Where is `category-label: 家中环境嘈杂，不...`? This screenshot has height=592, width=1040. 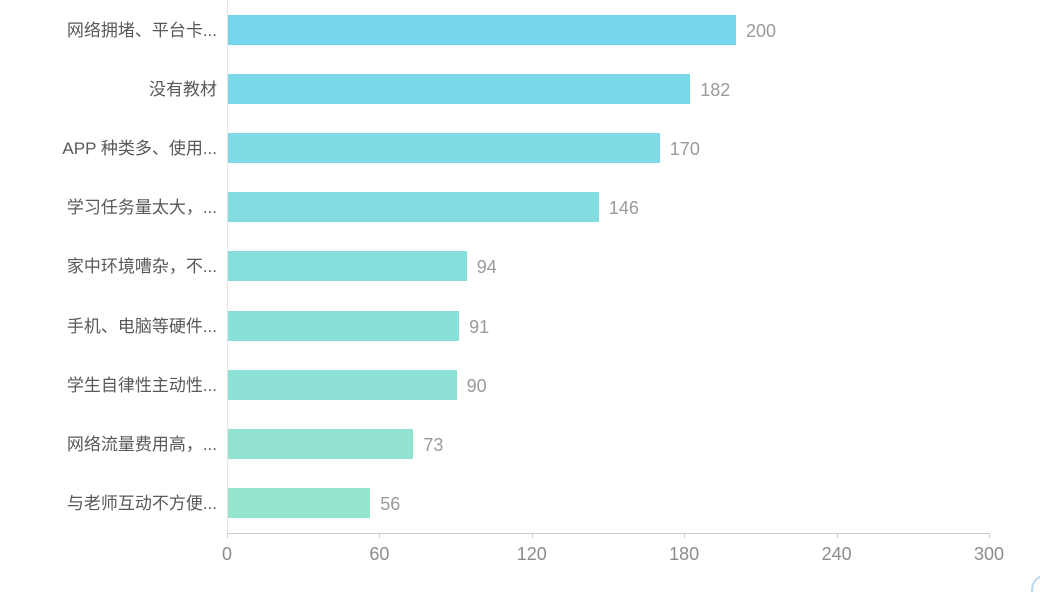 category-label: 家中环境嘈杂，不... is located at coordinates (141, 267).